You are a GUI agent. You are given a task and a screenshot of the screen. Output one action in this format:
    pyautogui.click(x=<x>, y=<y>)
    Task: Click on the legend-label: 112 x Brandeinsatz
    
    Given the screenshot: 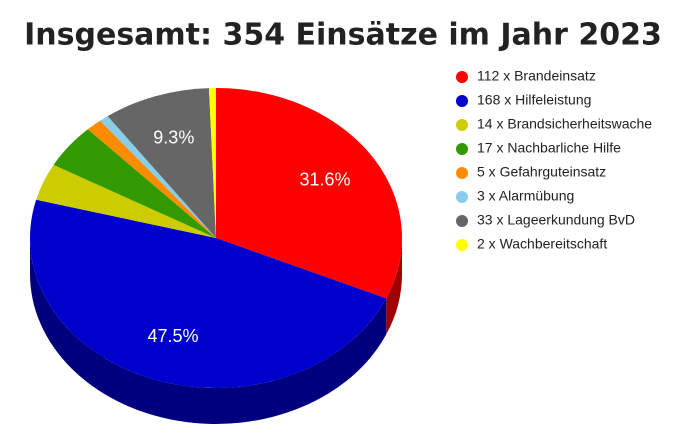 What is the action you would take?
    pyautogui.click(x=536, y=76)
    